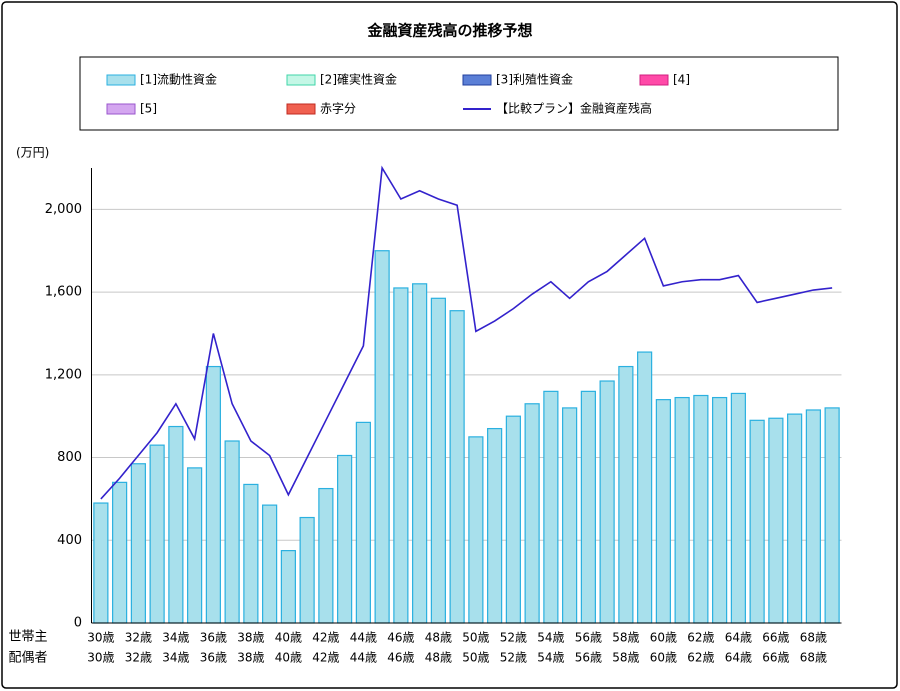  Describe the element at coordinates (69, 540) in the screenshot. I see `y-tick-label: 400` at that location.